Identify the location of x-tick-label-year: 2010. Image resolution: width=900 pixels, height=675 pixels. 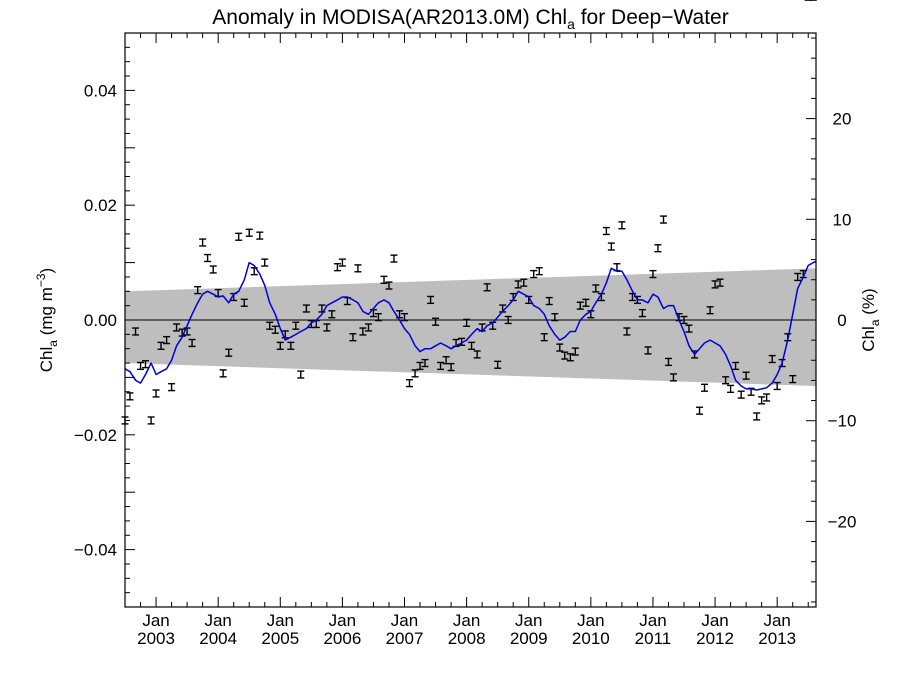
(591, 638).